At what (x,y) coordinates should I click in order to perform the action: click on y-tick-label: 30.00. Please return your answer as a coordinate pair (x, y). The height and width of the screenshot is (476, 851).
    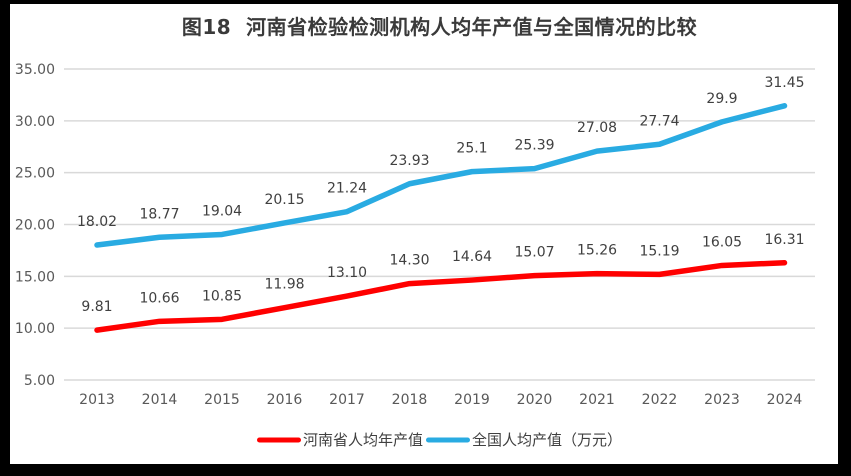
    Looking at the image, I should click on (35, 122).